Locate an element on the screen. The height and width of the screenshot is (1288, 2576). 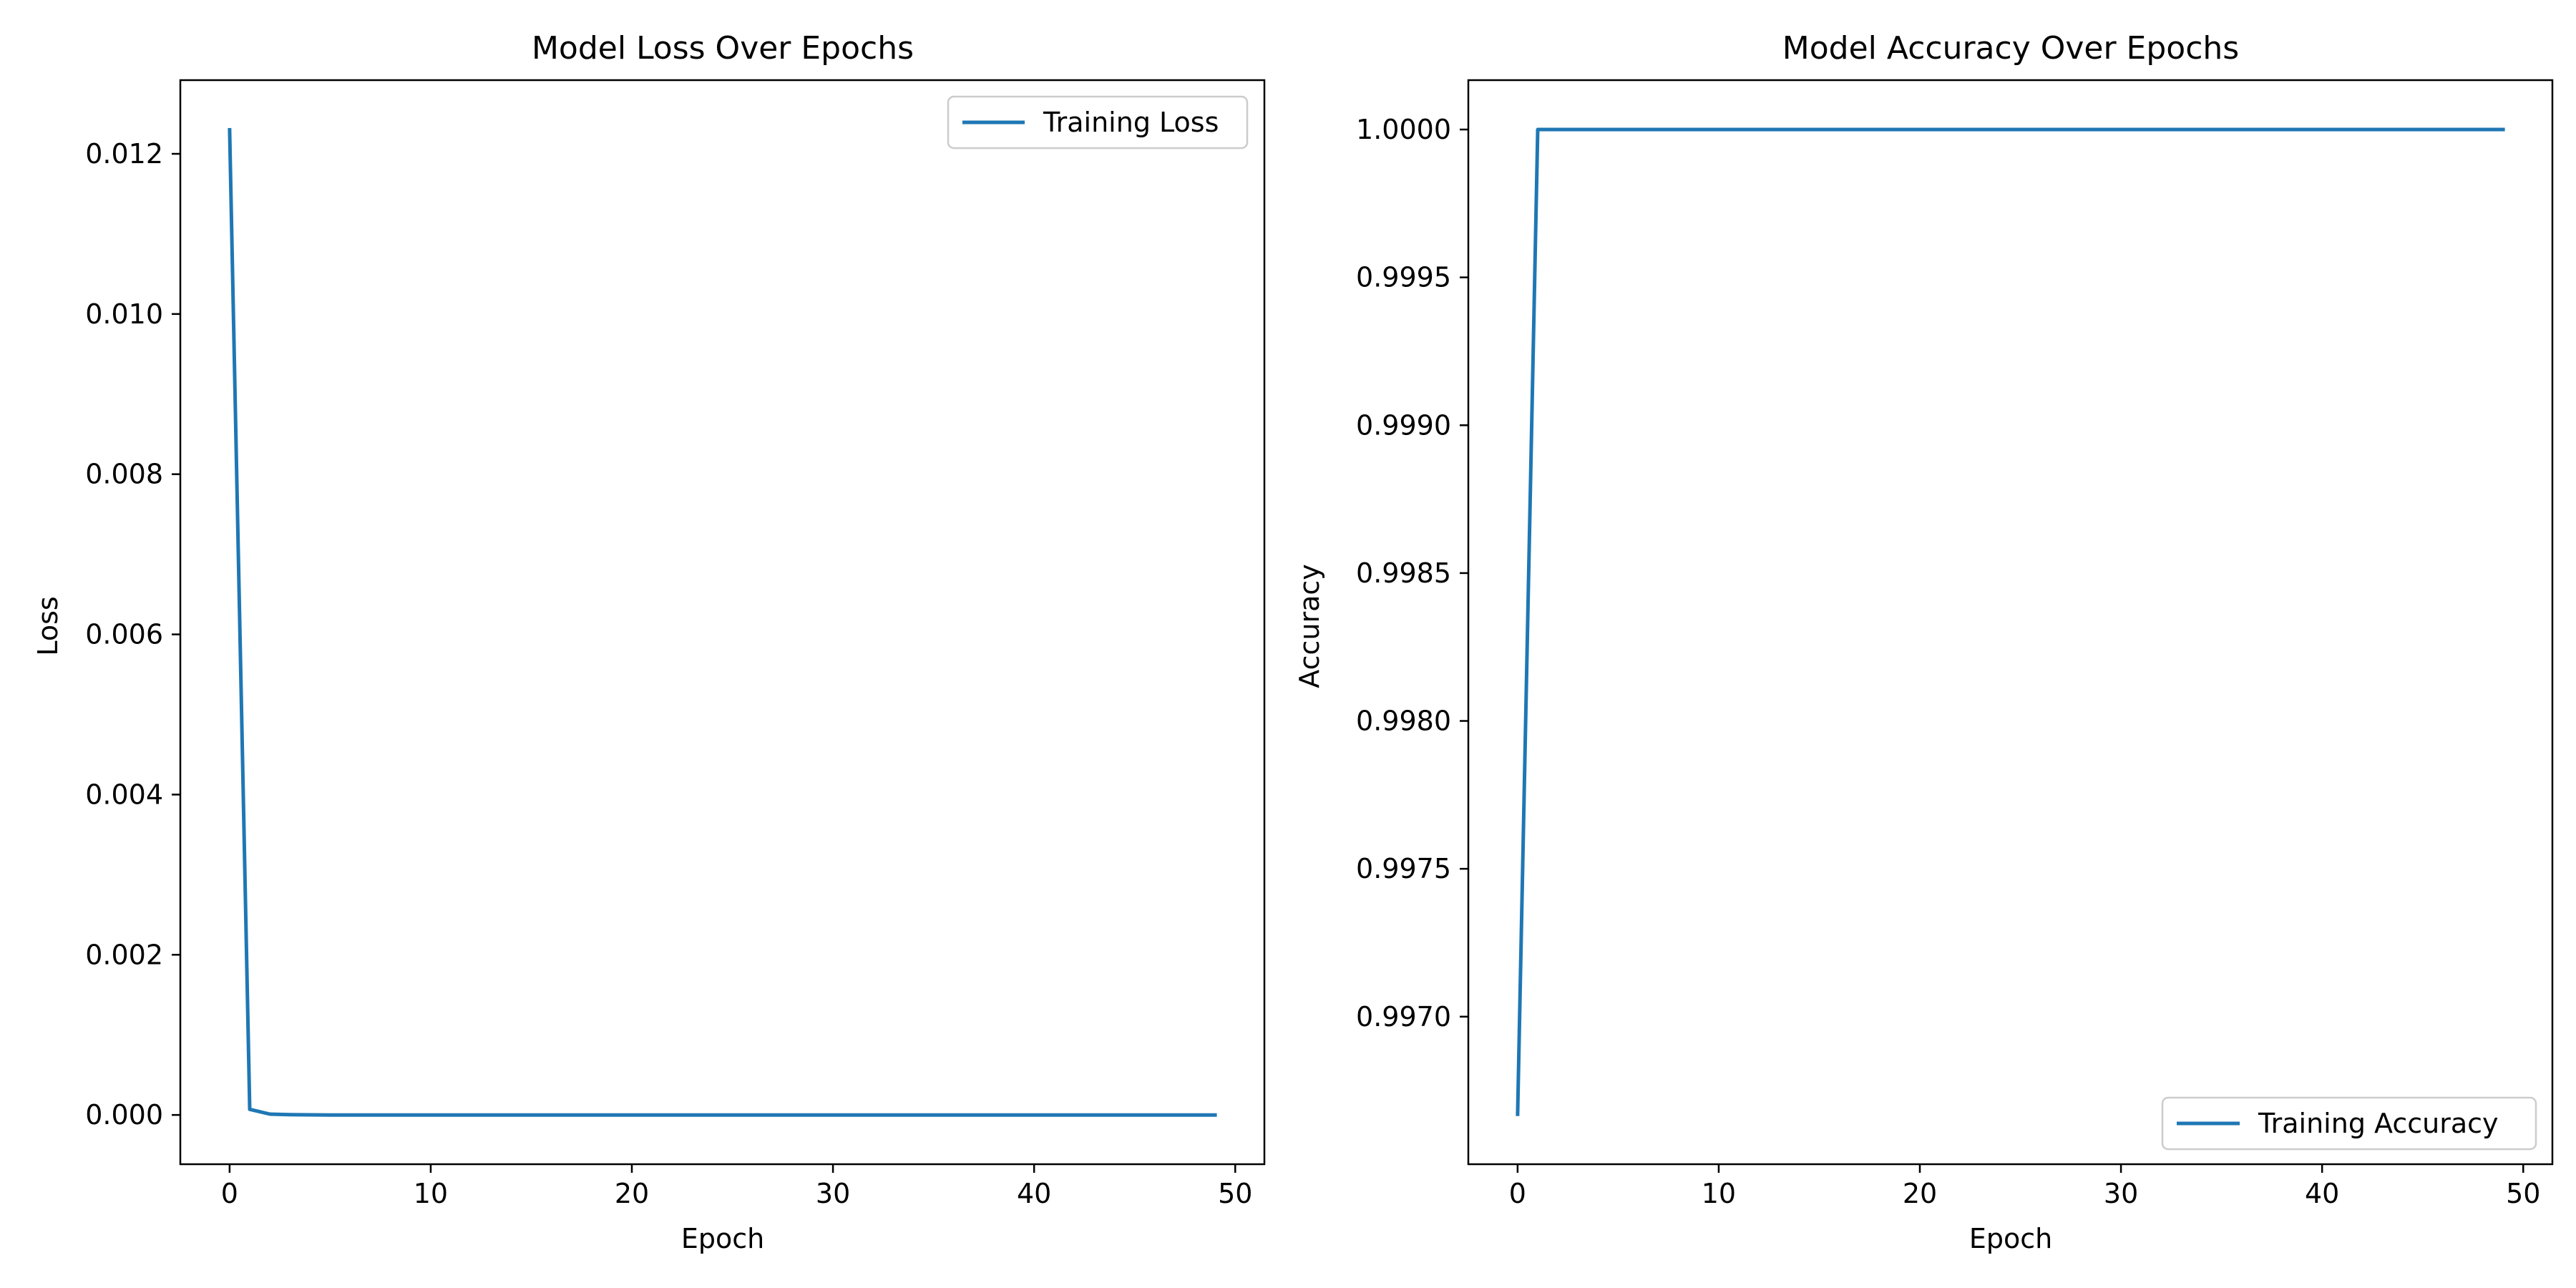
accuracy-x-axis-label: Epoch is located at coordinates (2010, 1238).